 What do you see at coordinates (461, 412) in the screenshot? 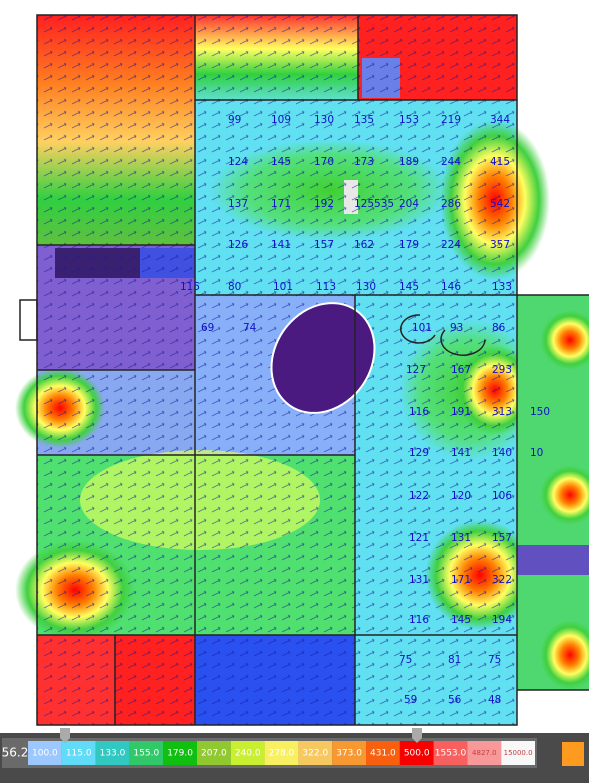
I see `illuminance-value: 191` at bounding box center [461, 412].